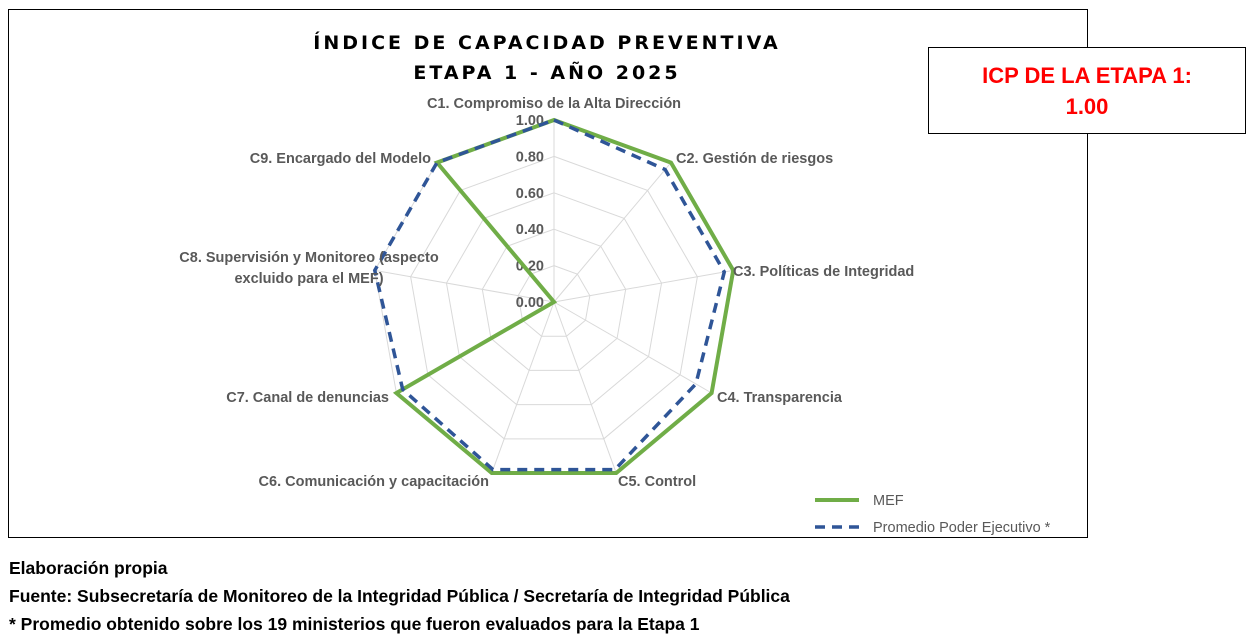  Describe the element at coordinates (554, 104) in the screenshot. I see `category-label-c1: C1. Compromiso de la Alta Dirección` at that location.